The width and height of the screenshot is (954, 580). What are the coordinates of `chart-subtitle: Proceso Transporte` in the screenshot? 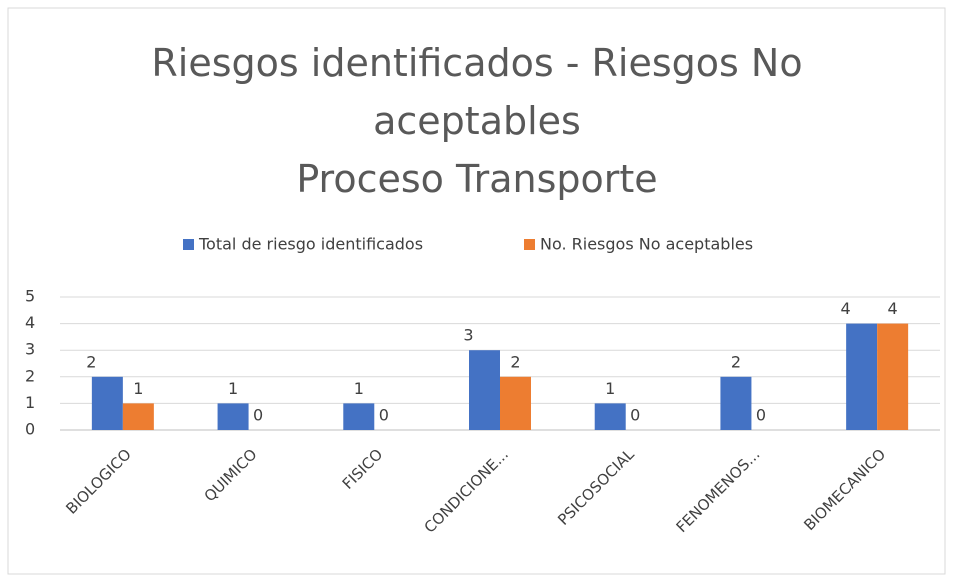 It's located at (477, 179).